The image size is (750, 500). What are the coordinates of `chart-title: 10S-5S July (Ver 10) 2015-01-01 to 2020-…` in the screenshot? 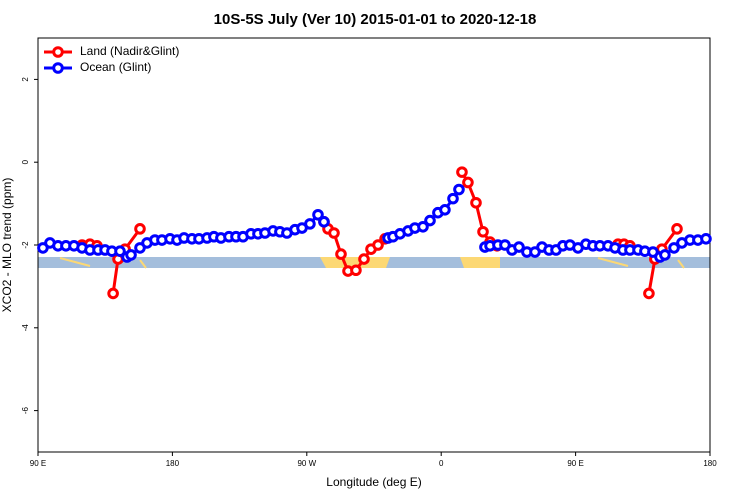 It's located at (375, 19).